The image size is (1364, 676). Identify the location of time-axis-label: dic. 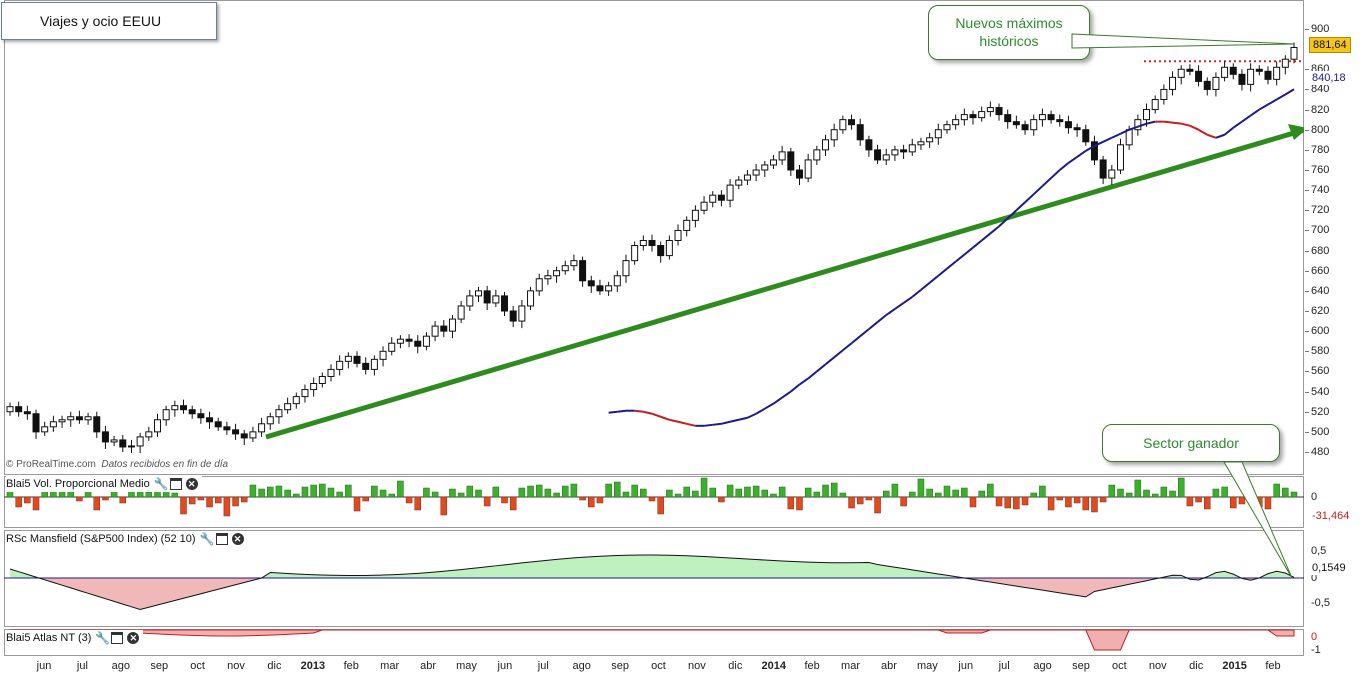
(1196, 666).